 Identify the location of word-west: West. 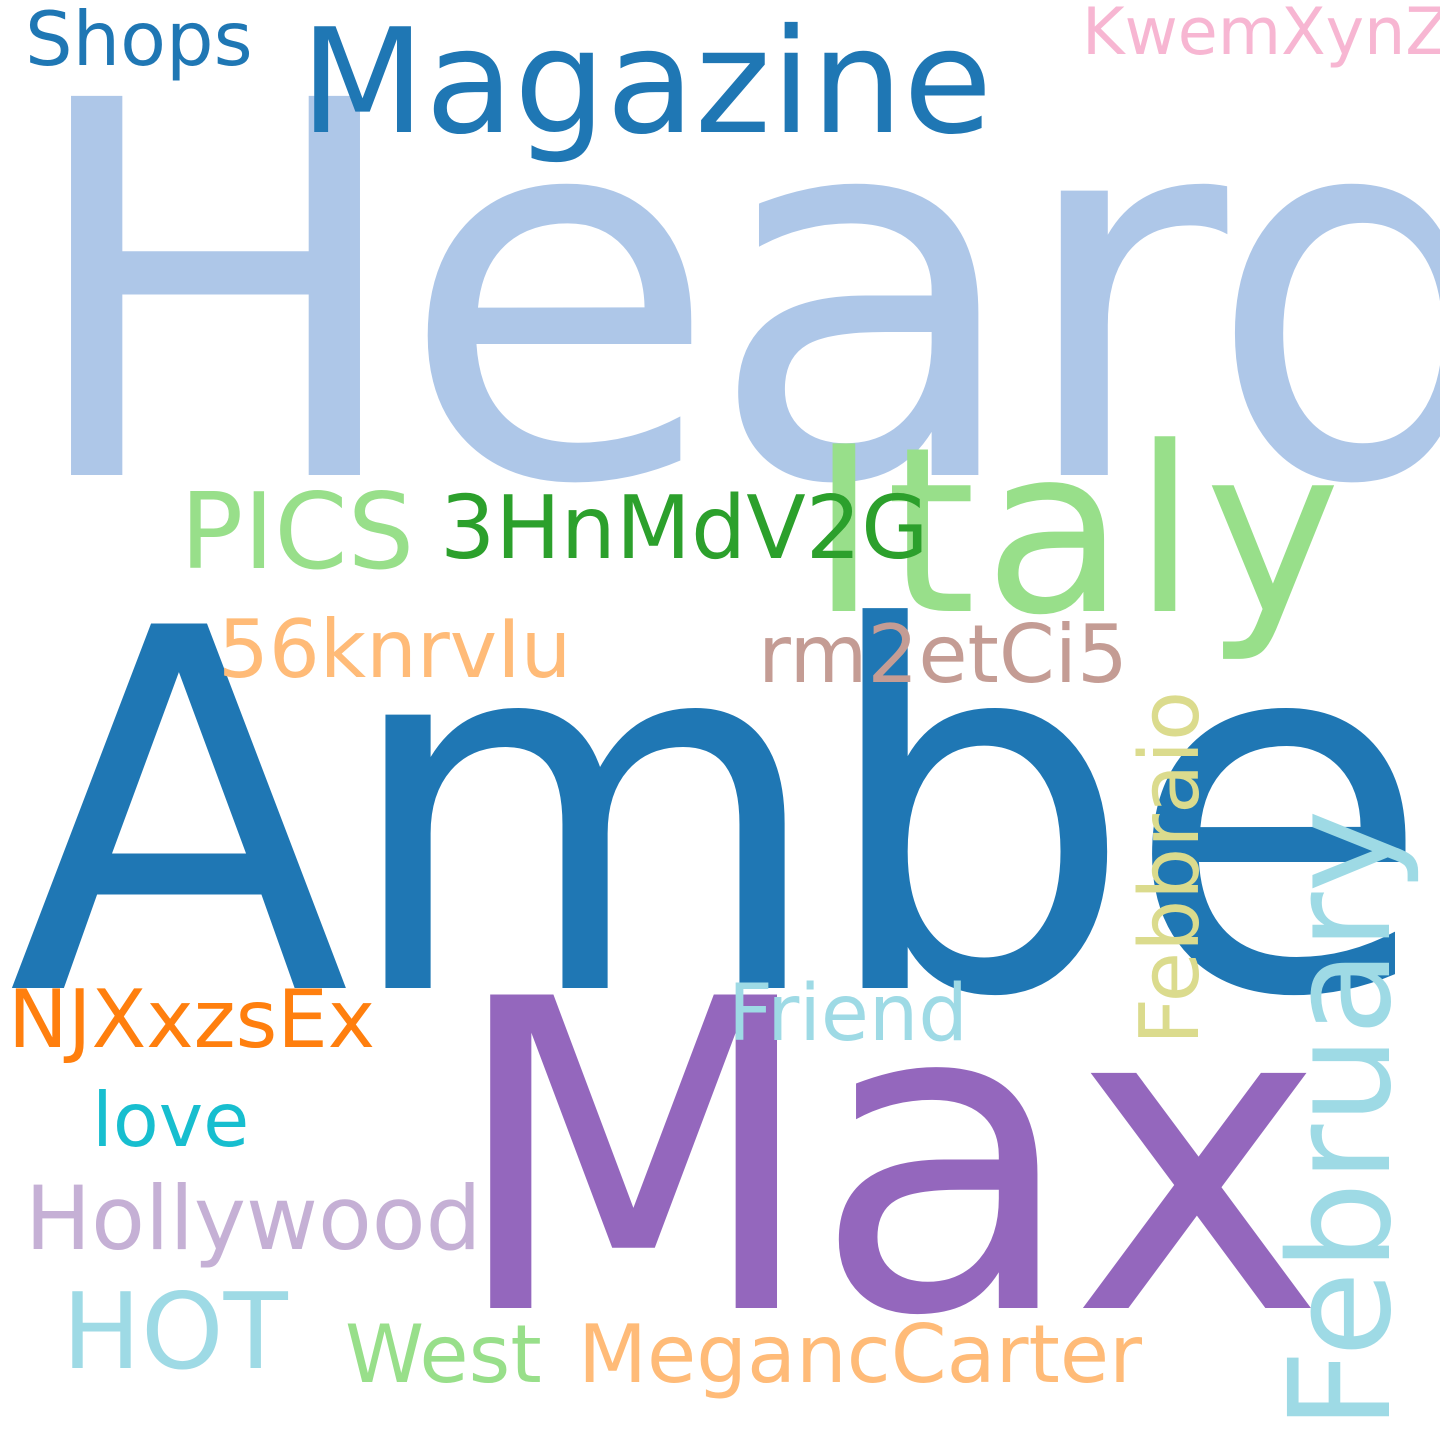
(443, 1354).